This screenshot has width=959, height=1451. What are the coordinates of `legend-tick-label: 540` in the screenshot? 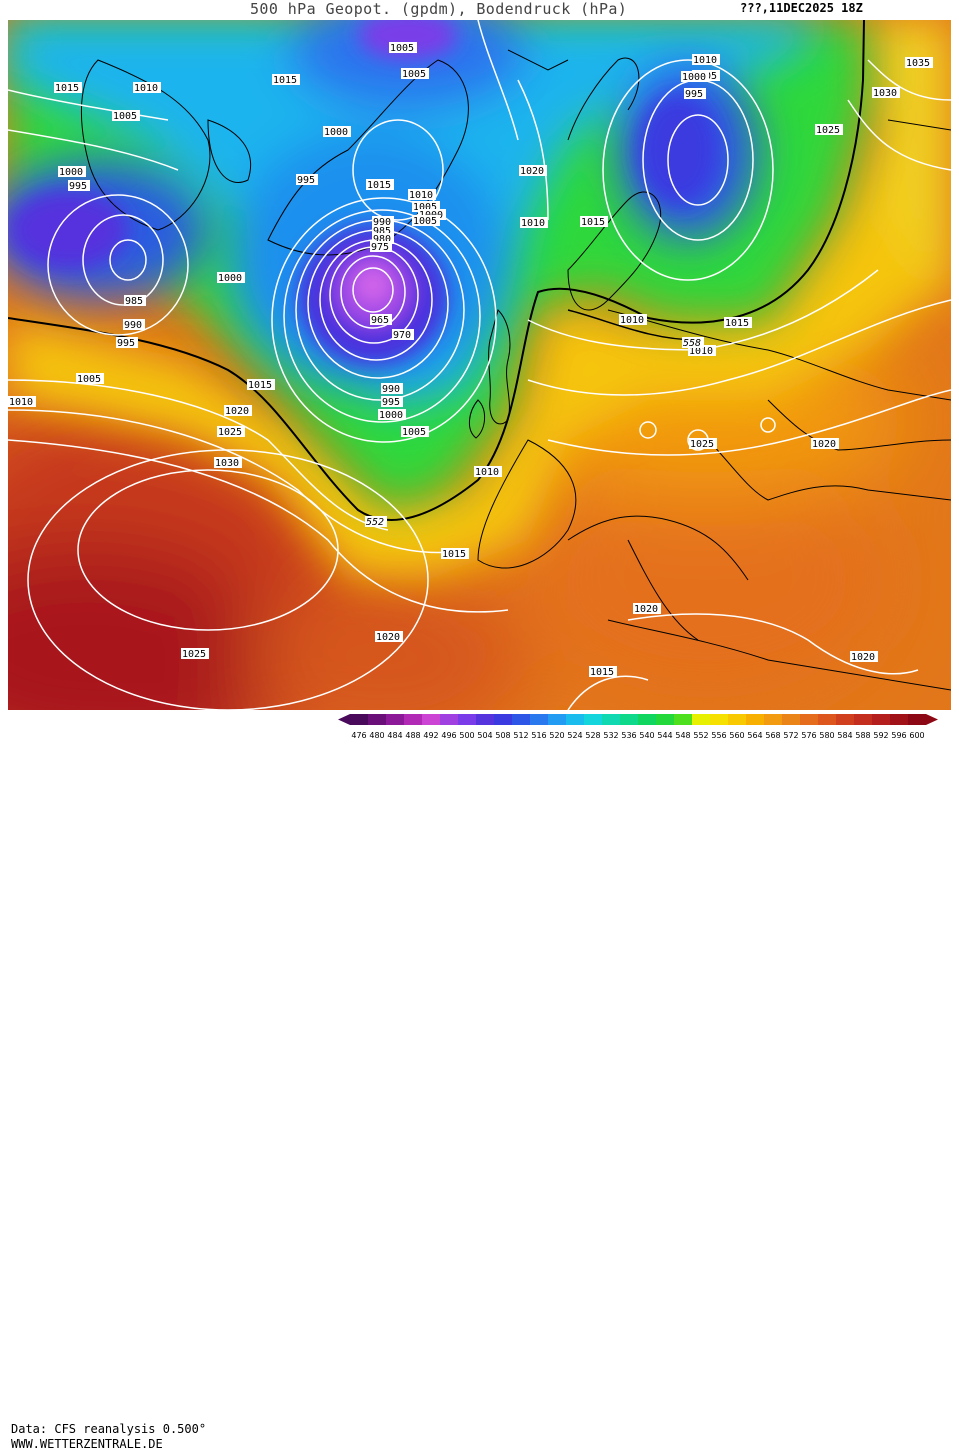 It's located at (646, 735).